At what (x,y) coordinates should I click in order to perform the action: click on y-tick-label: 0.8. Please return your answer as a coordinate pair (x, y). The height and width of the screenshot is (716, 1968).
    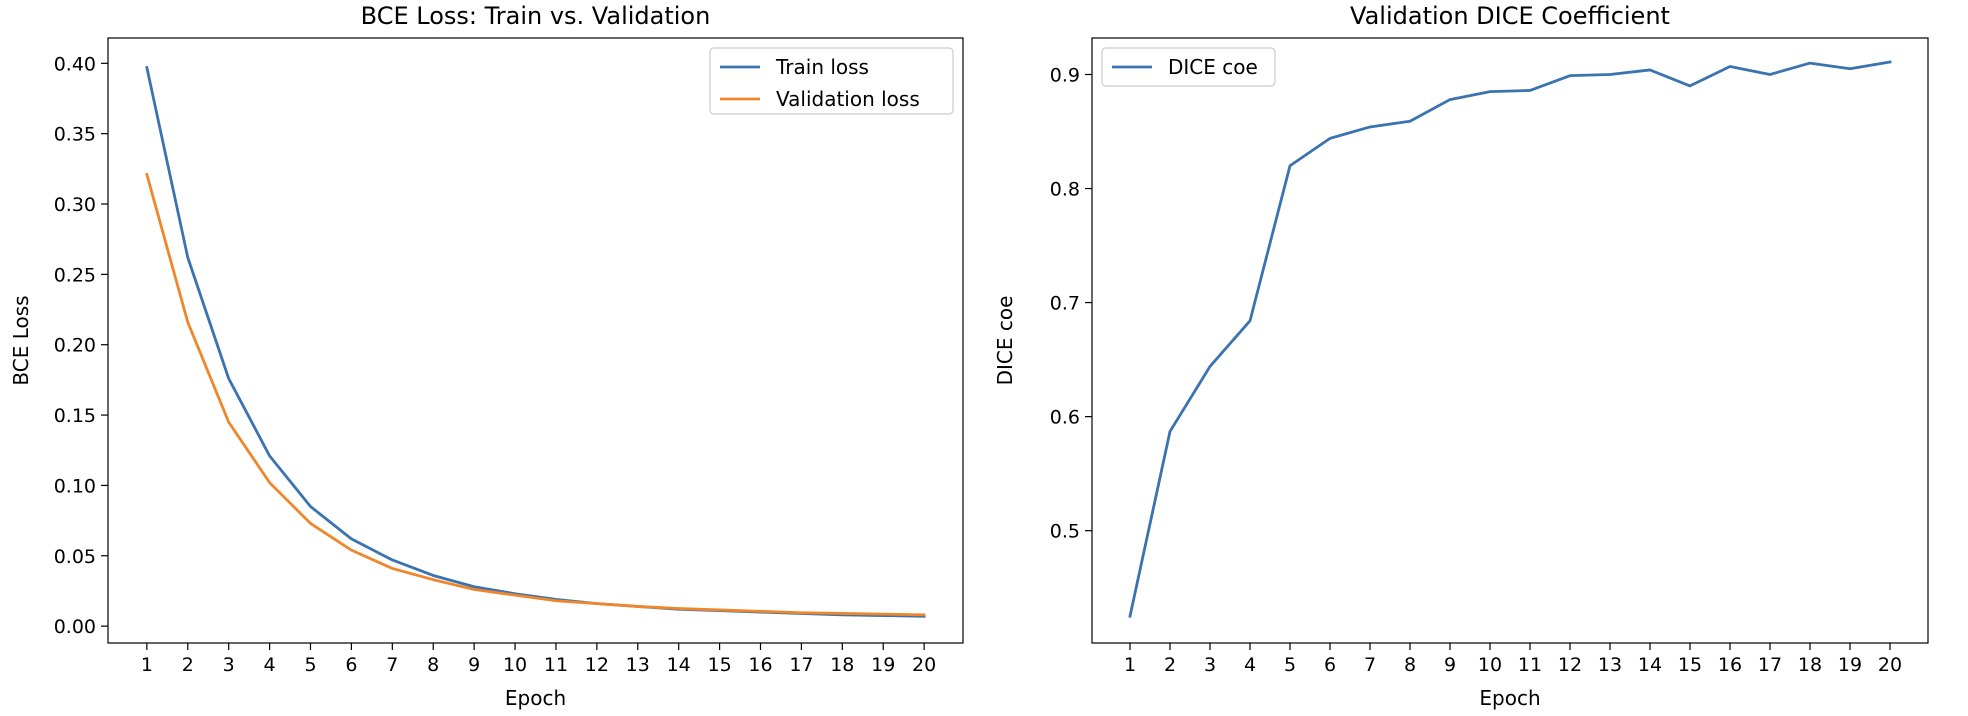
    Looking at the image, I should click on (1065, 190).